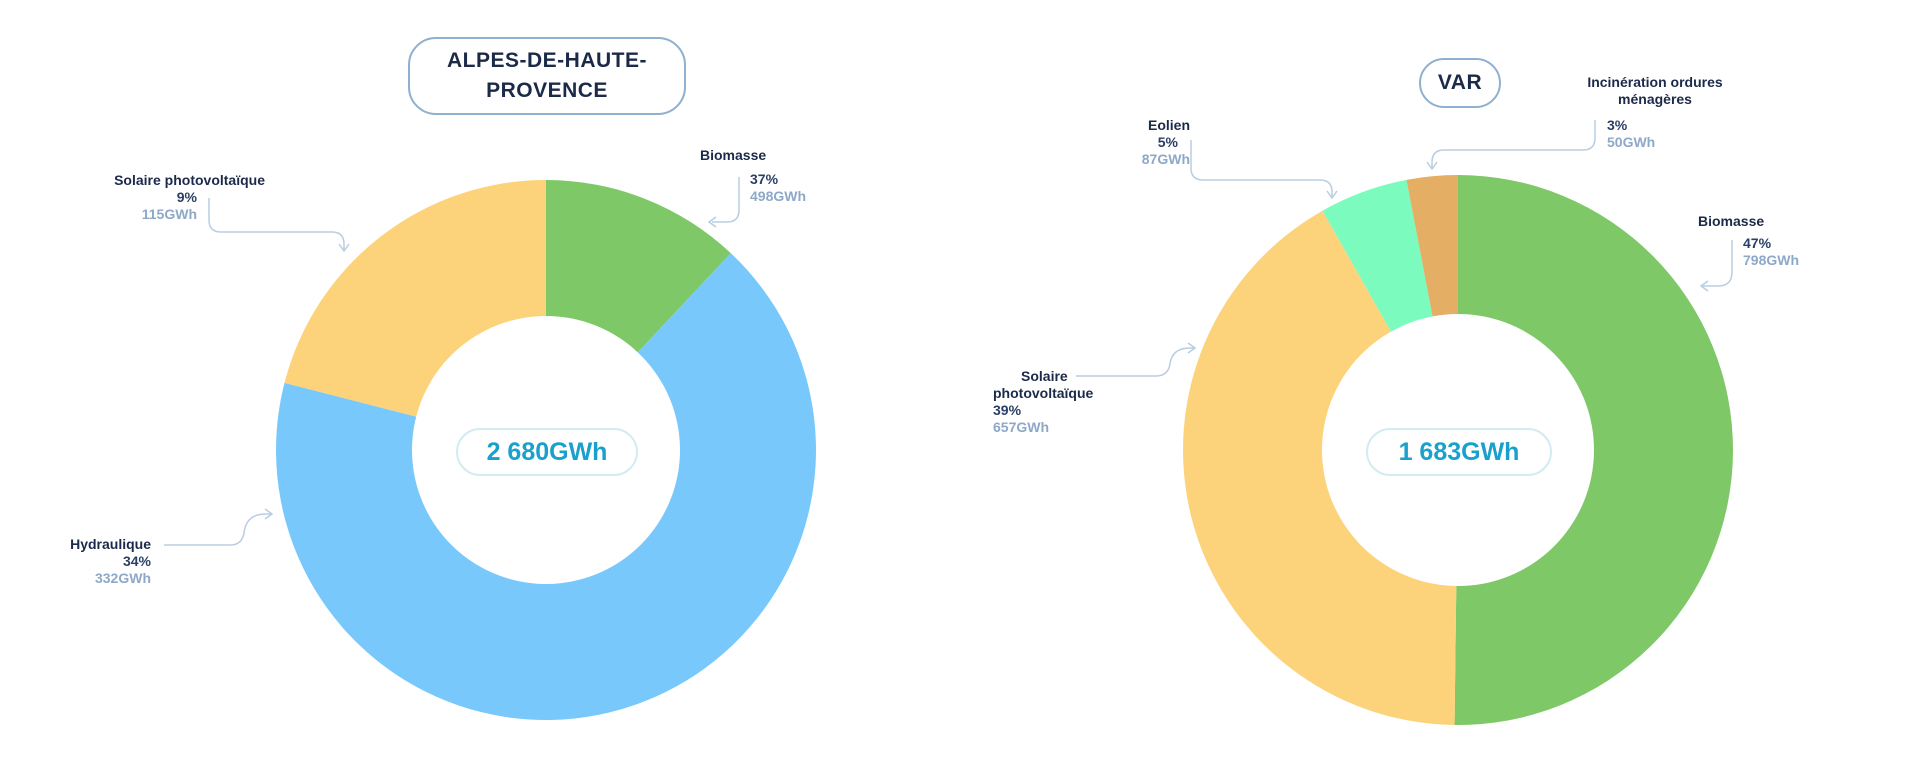 This screenshot has width=1920, height=757. What do you see at coordinates (344, 248) in the screenshot?
I see `leader-arrow-solaire` at bounding box center [344, 248].